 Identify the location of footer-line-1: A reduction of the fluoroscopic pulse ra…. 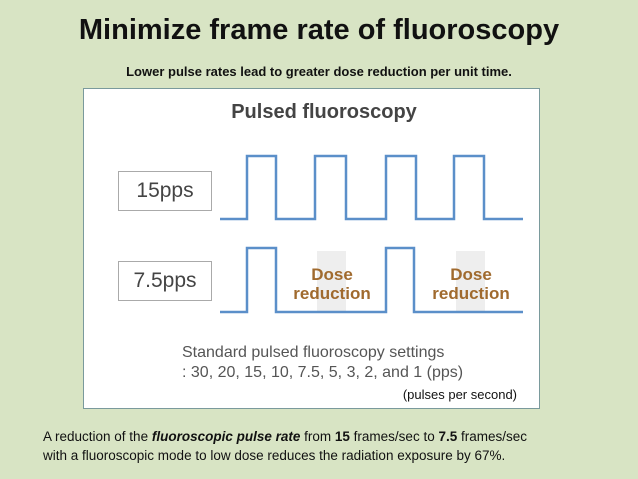
(285, 436).